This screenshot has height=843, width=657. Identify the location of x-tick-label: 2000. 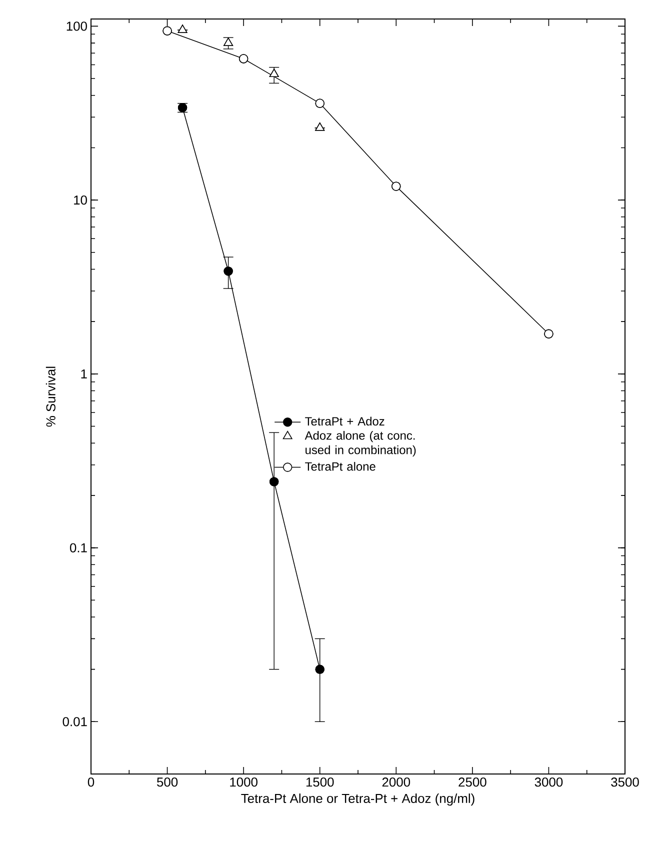
(396, 782).